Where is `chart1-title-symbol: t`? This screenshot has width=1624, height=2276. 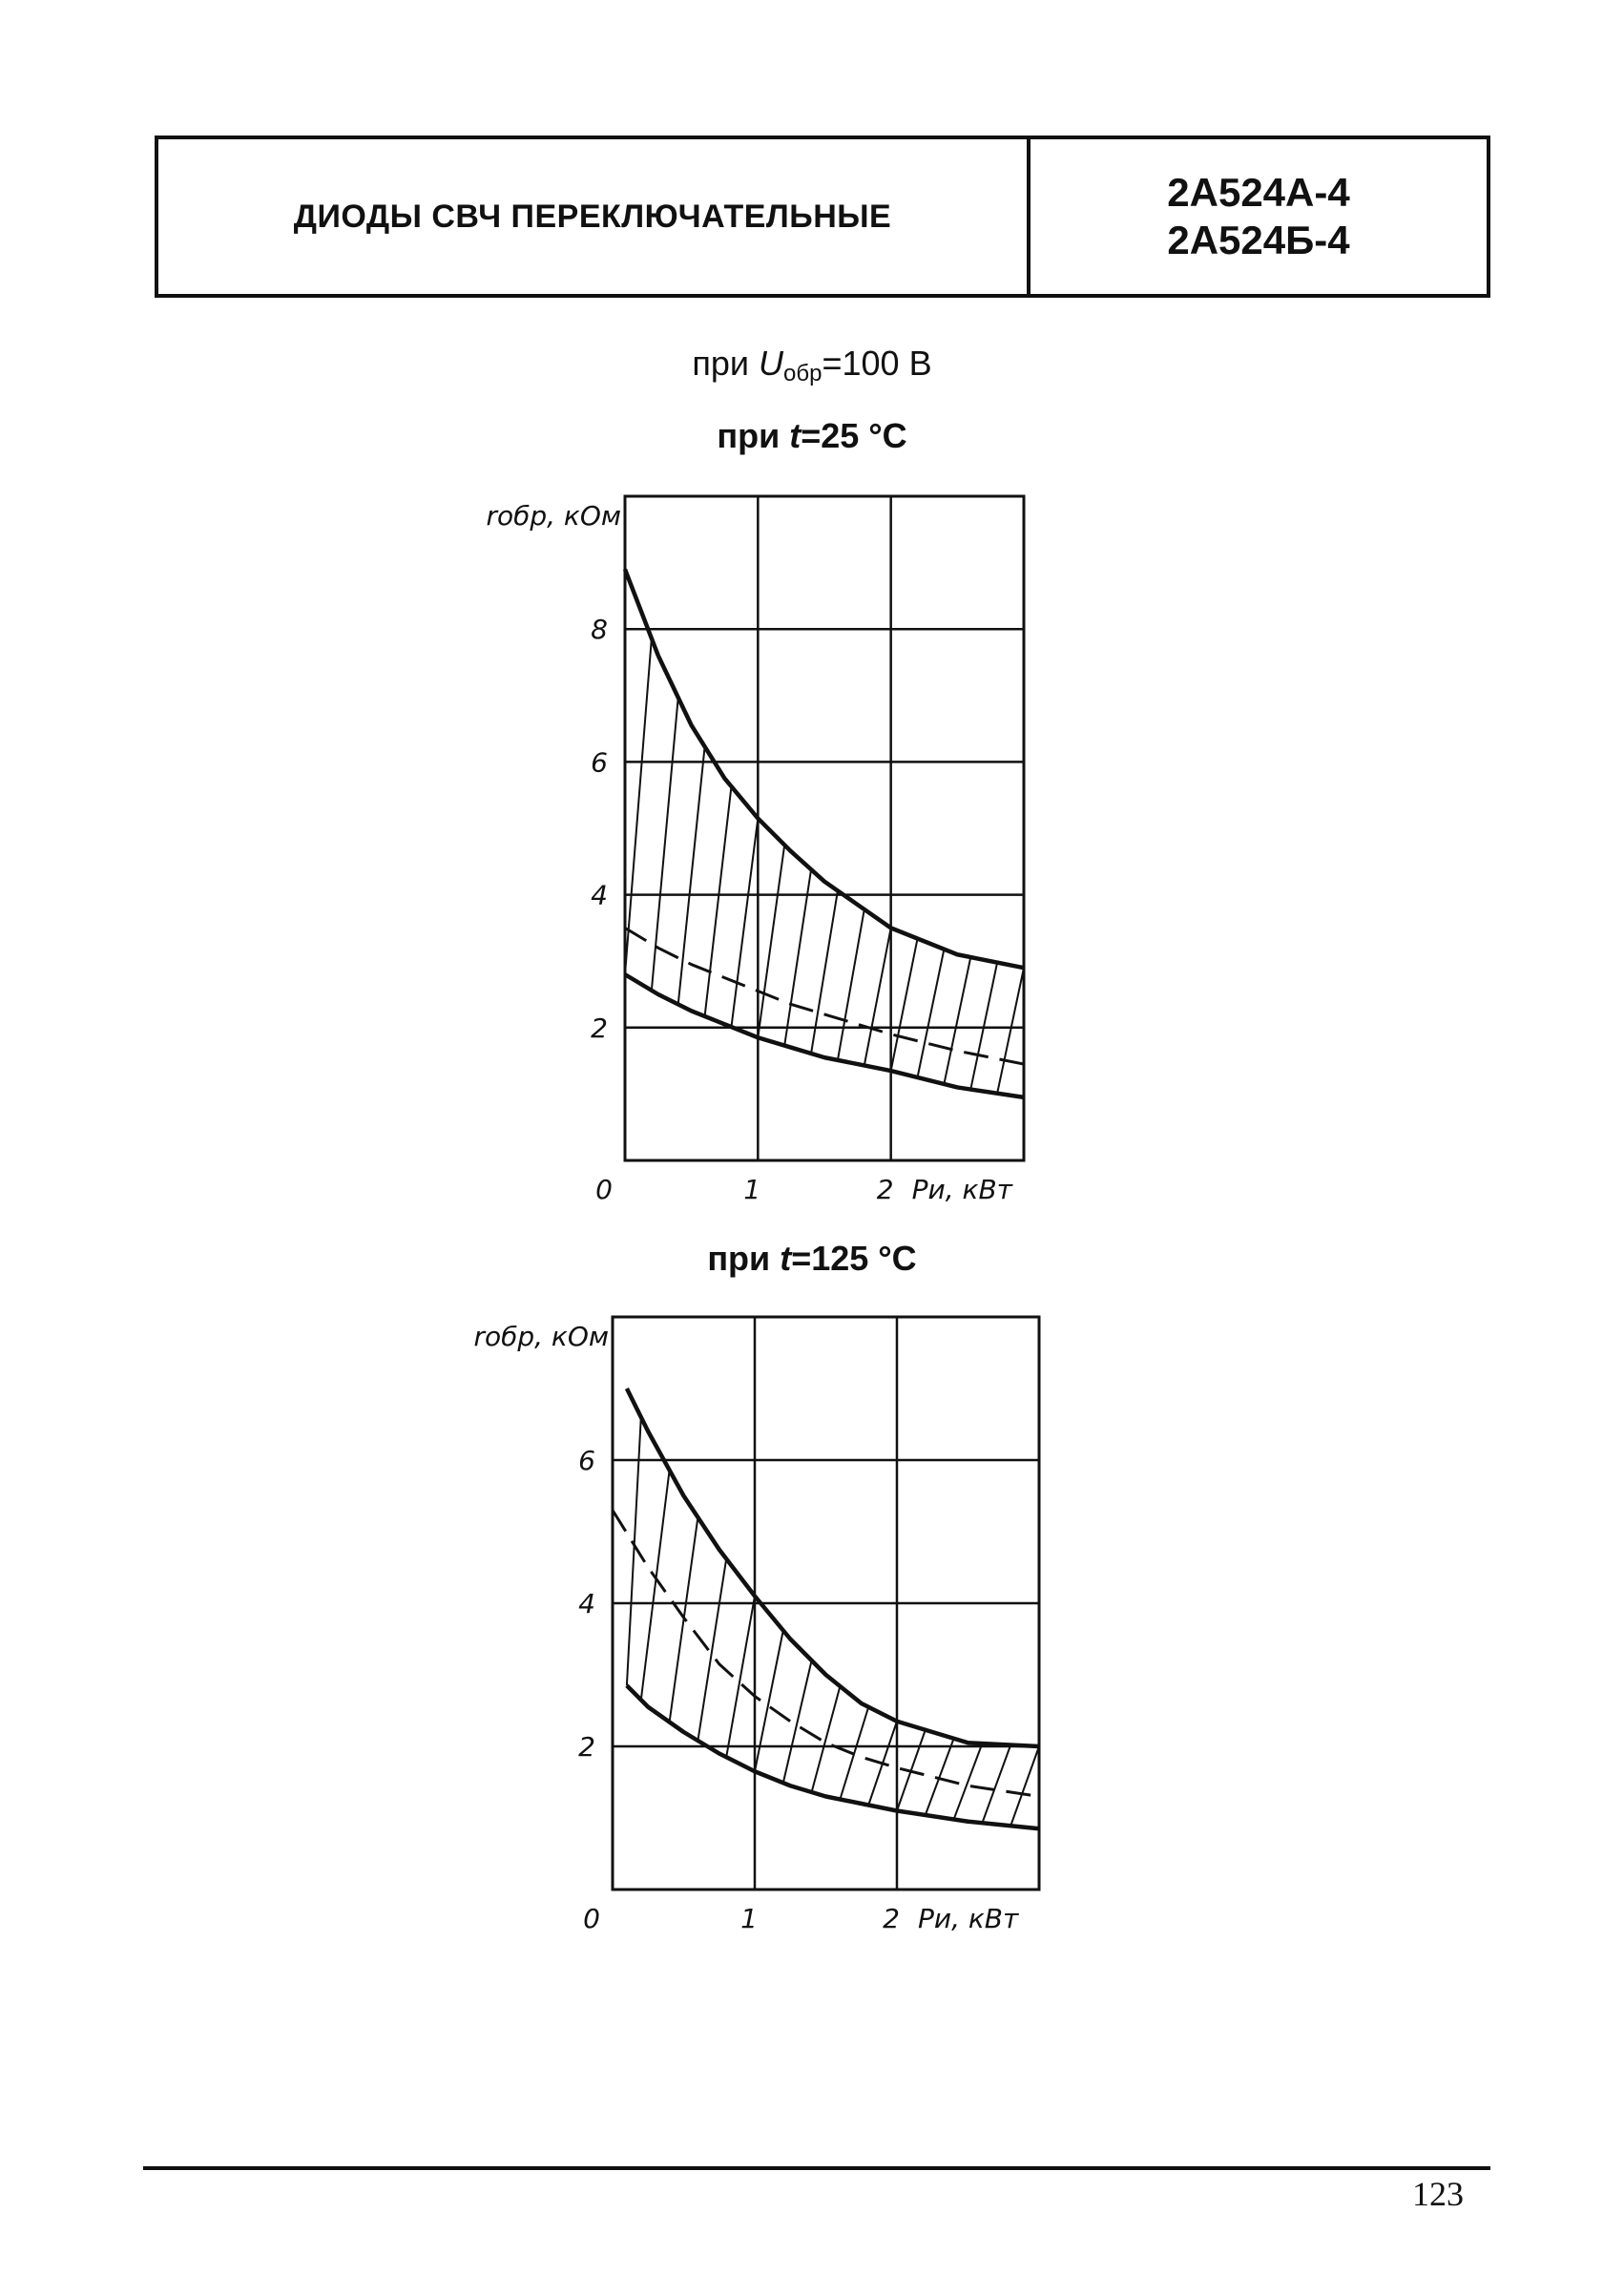
chart1-title-symbol: t is located at coordinates (795, 435).